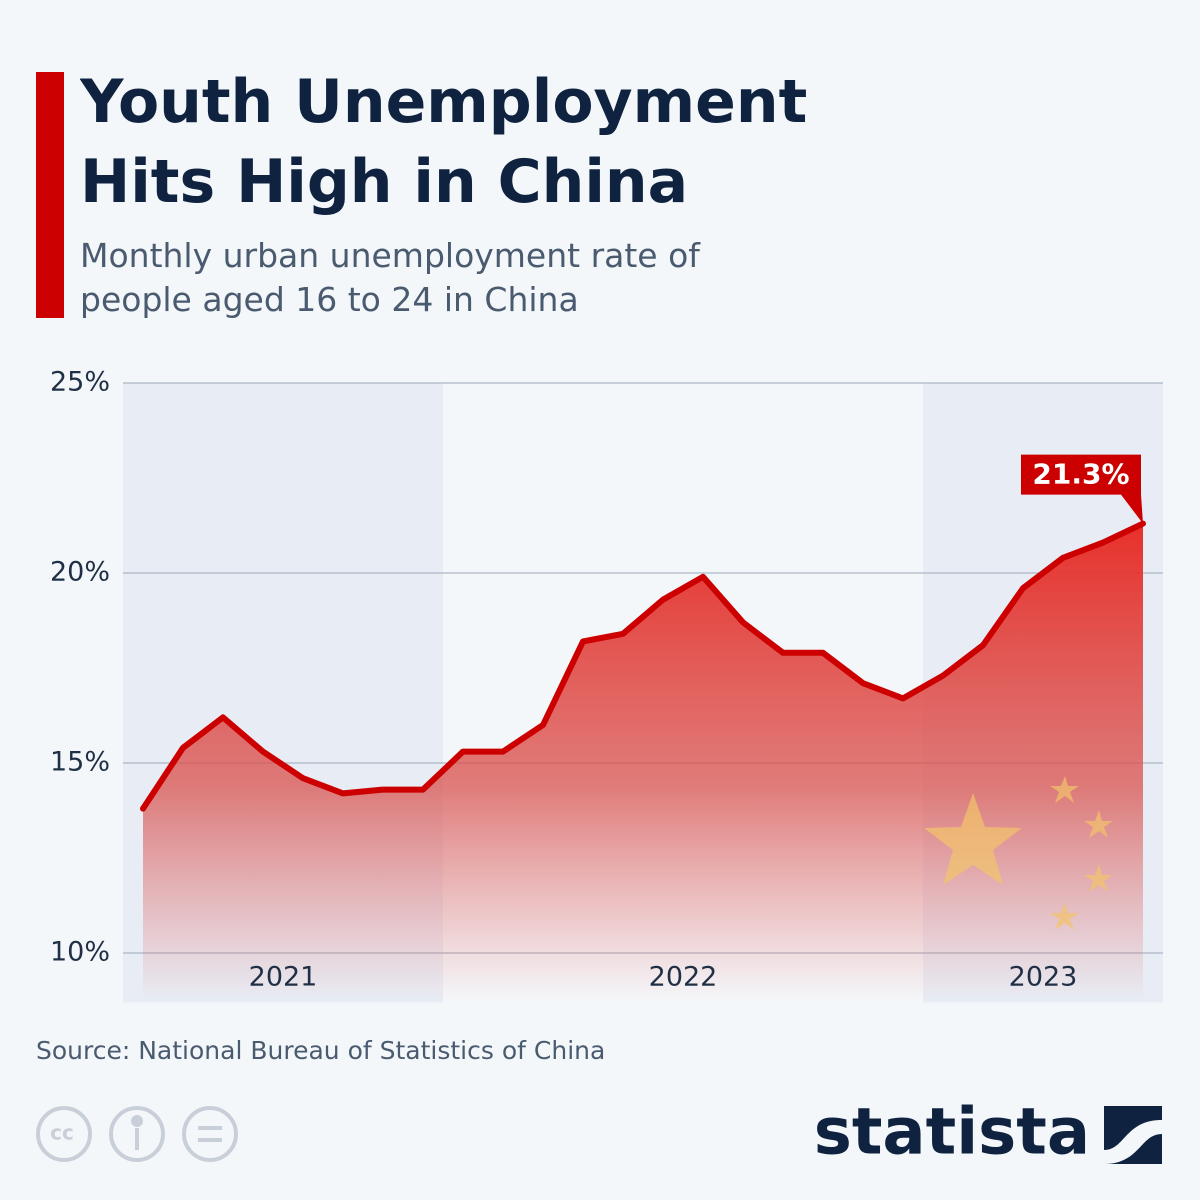 The height and width of the screenshot is (1200, 1200). What do you see at coordinates (952, 1133) in the screenshot?
I see `logo: statista` at bounding box center [952, 1133].